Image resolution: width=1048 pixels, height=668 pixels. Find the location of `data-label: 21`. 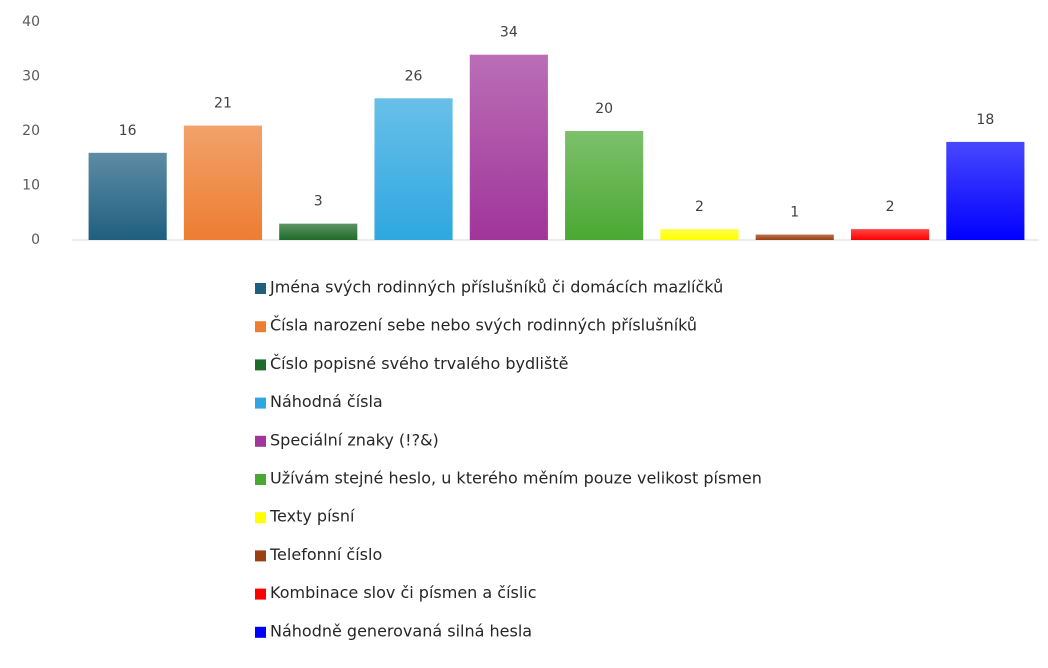

data-label: 21 is located at coordinates (223, 104).